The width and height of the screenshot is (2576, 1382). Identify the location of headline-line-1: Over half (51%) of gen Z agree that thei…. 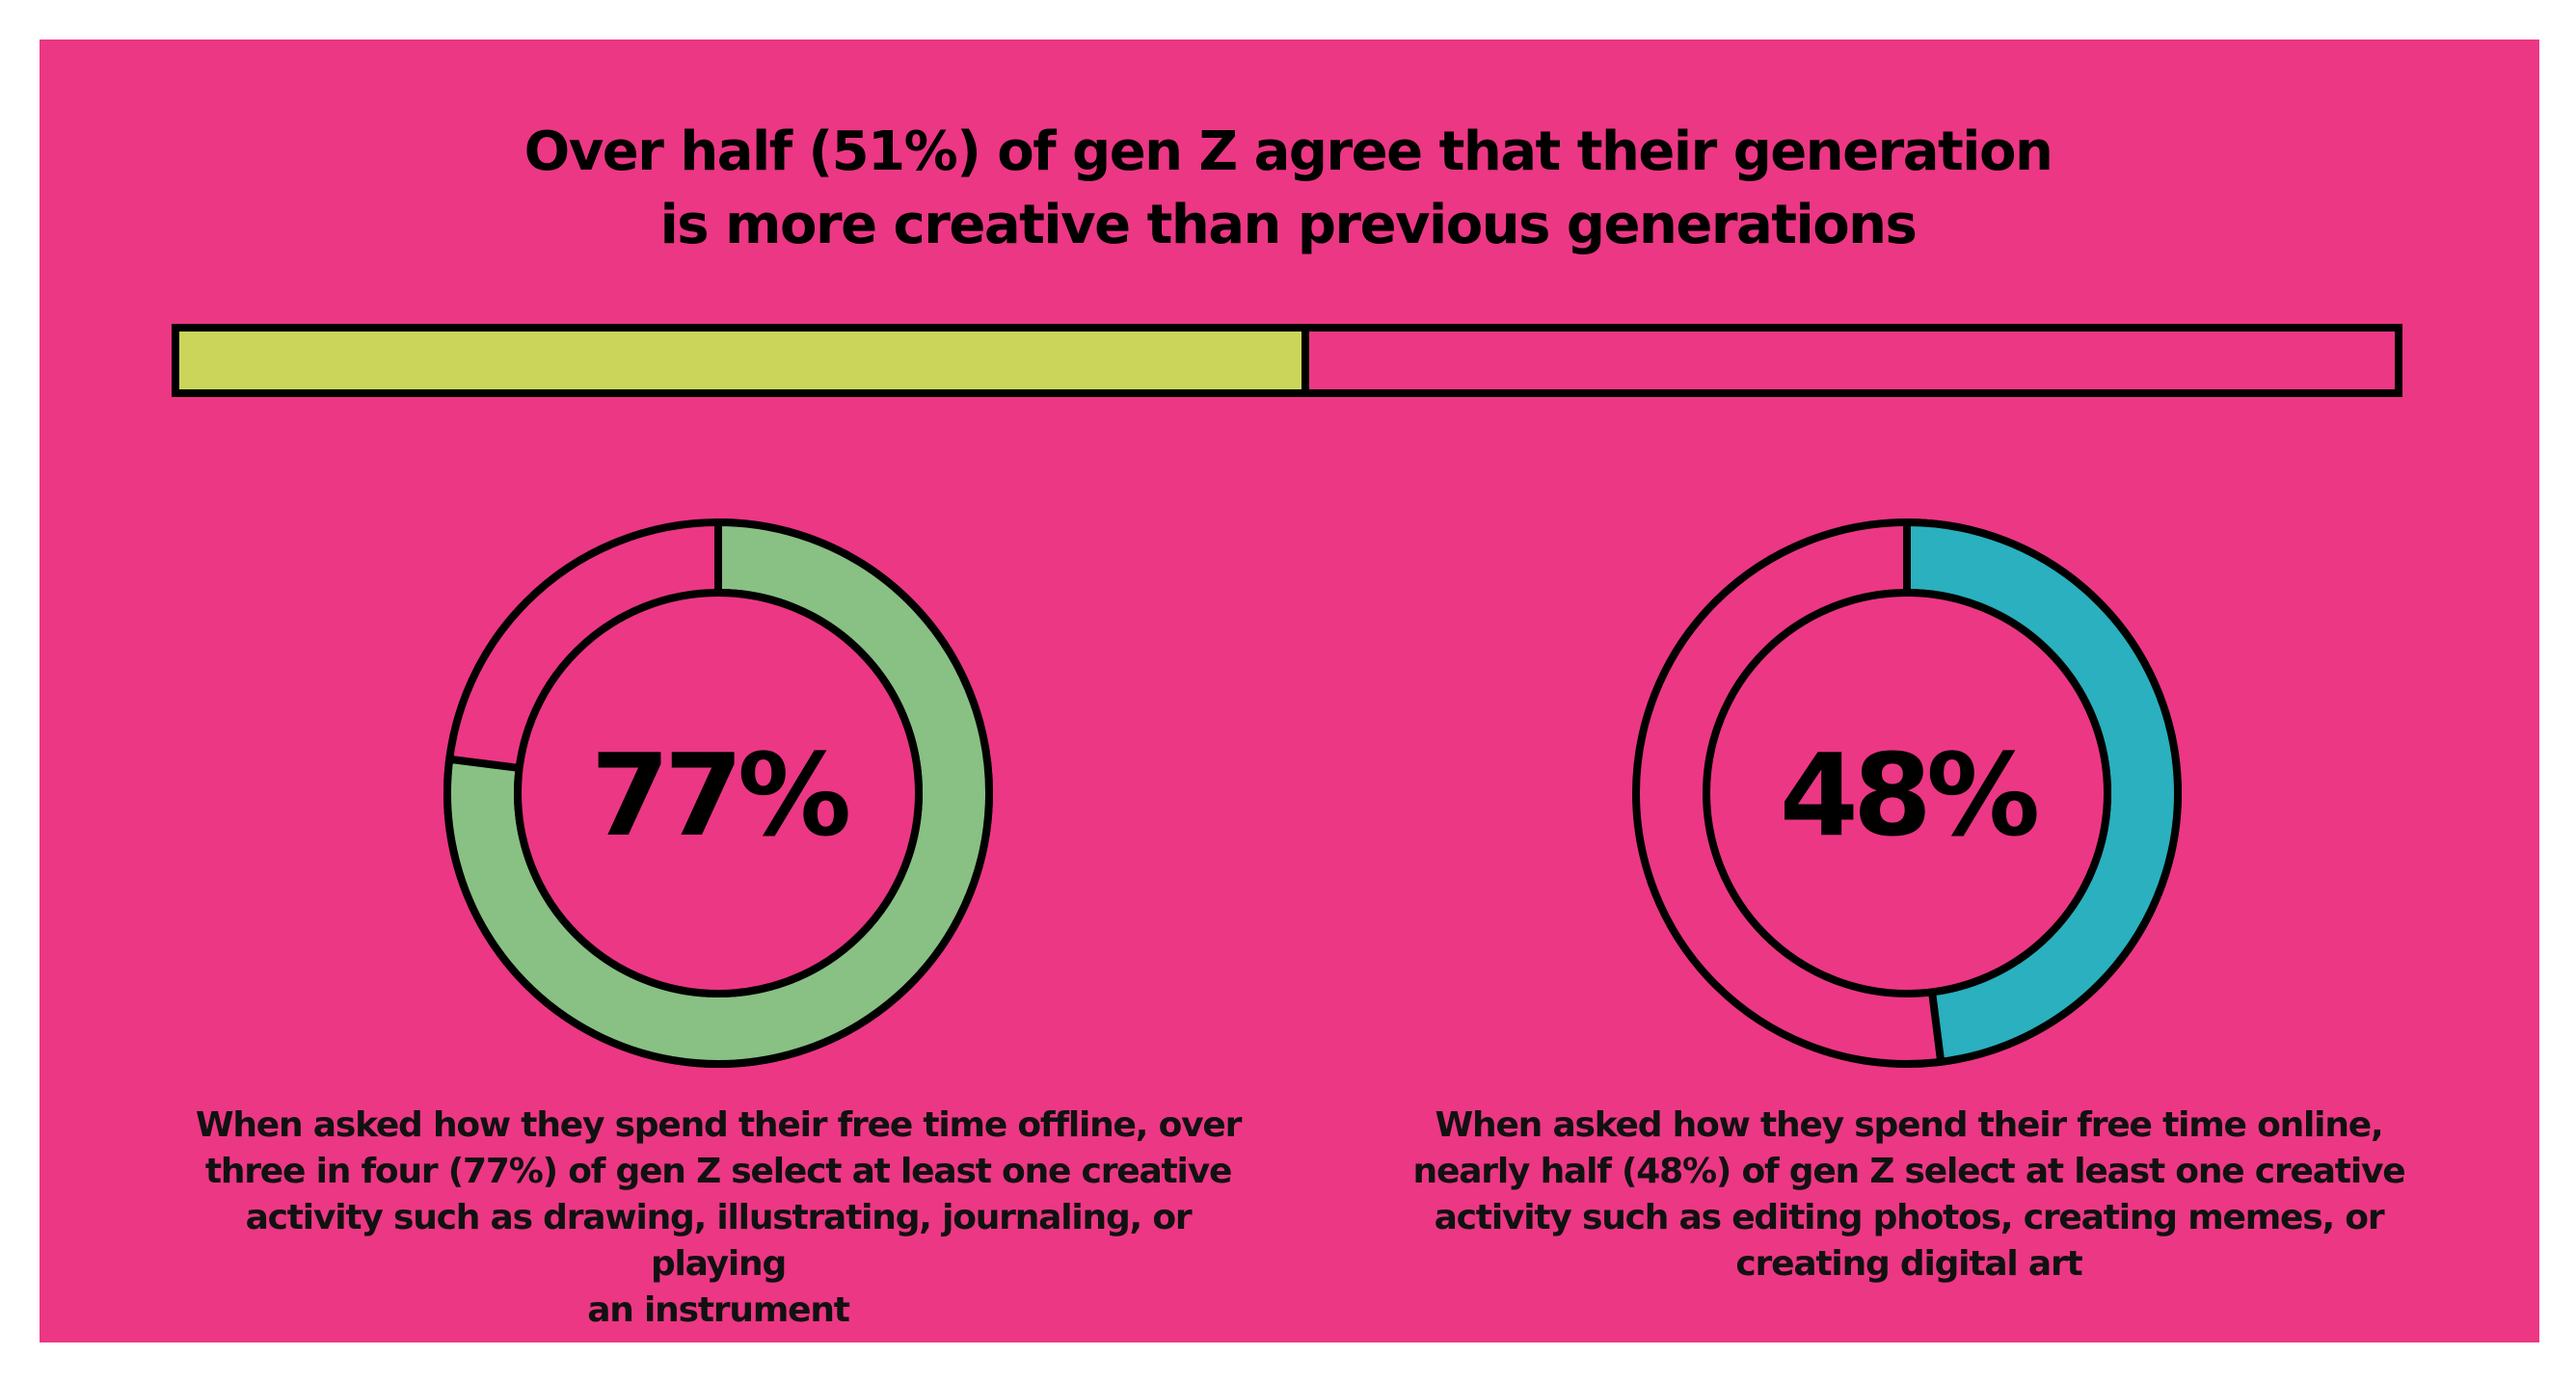
(1288, 151).